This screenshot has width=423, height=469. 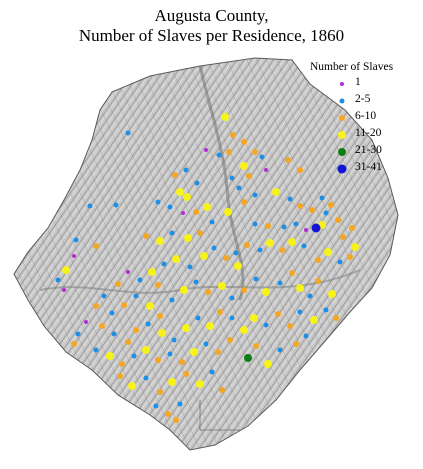 I want to click on legend-entries: 1 2-5 6-10 11-20 21-30 31-41, so click(x=362, y=126).